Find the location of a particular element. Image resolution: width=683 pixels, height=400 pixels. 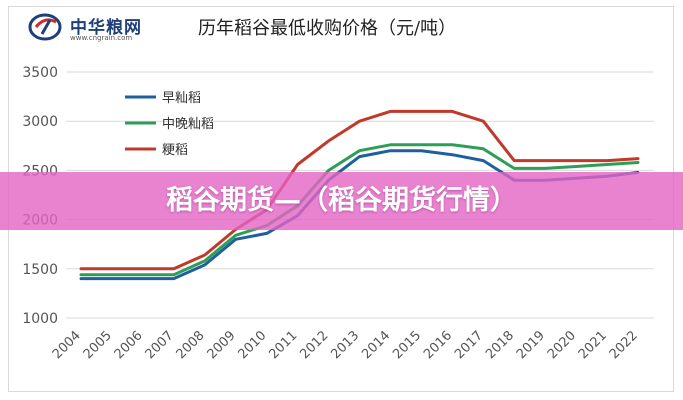

grain-globe-icon is located at coordinates (45, 27).